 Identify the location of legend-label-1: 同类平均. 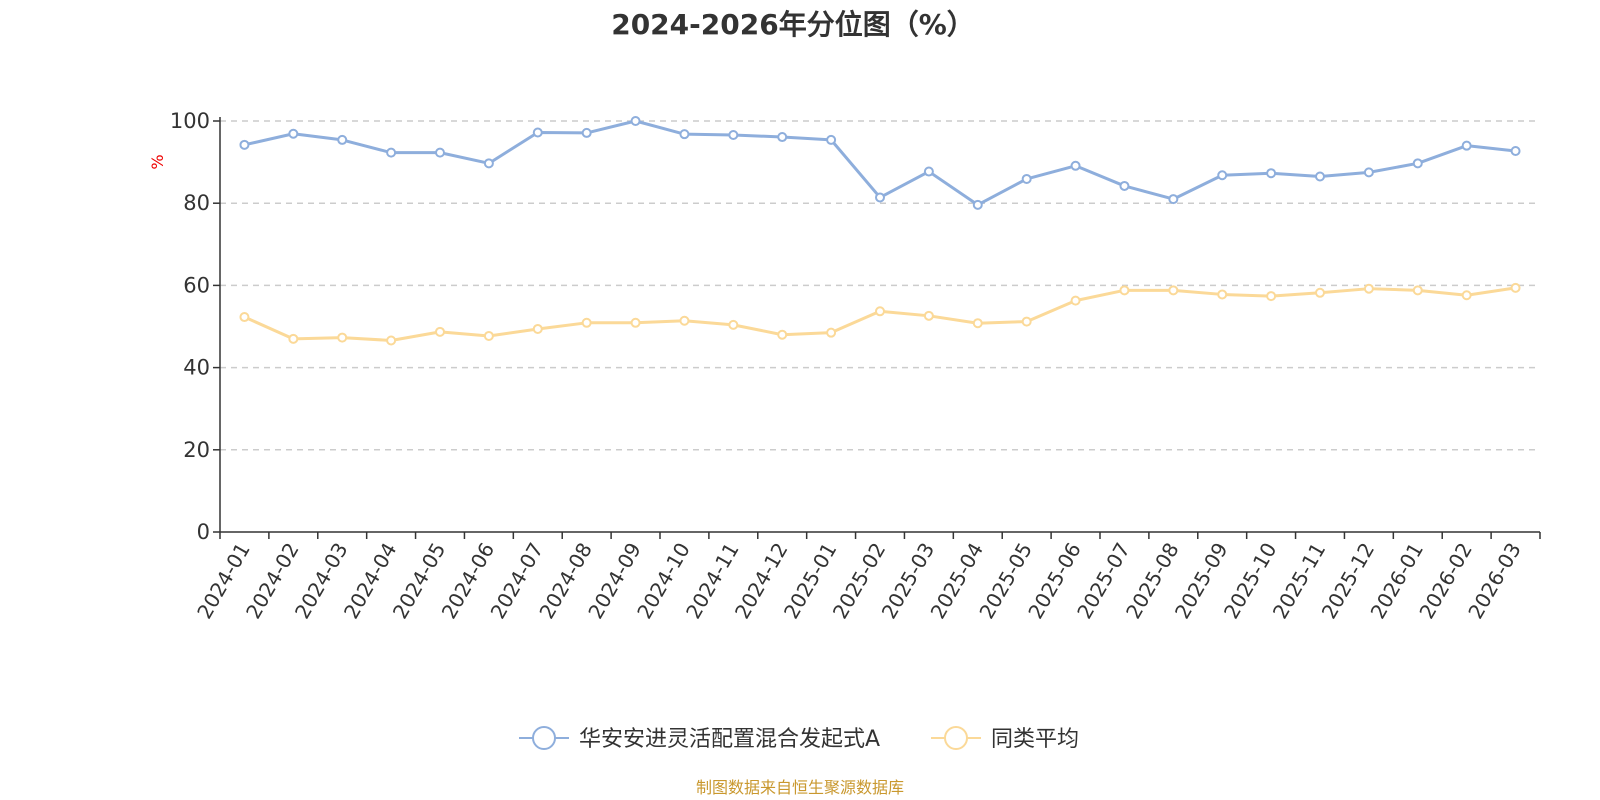
(1035, 739).